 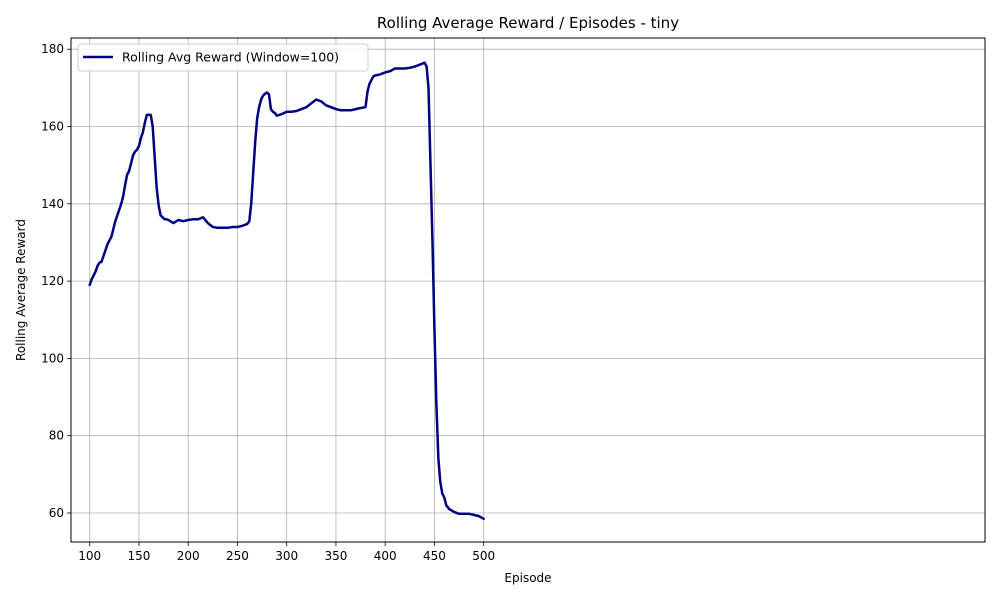 I want to click on legend: Rolling Avg Reward (Window=100), so click(x=223, y=57).